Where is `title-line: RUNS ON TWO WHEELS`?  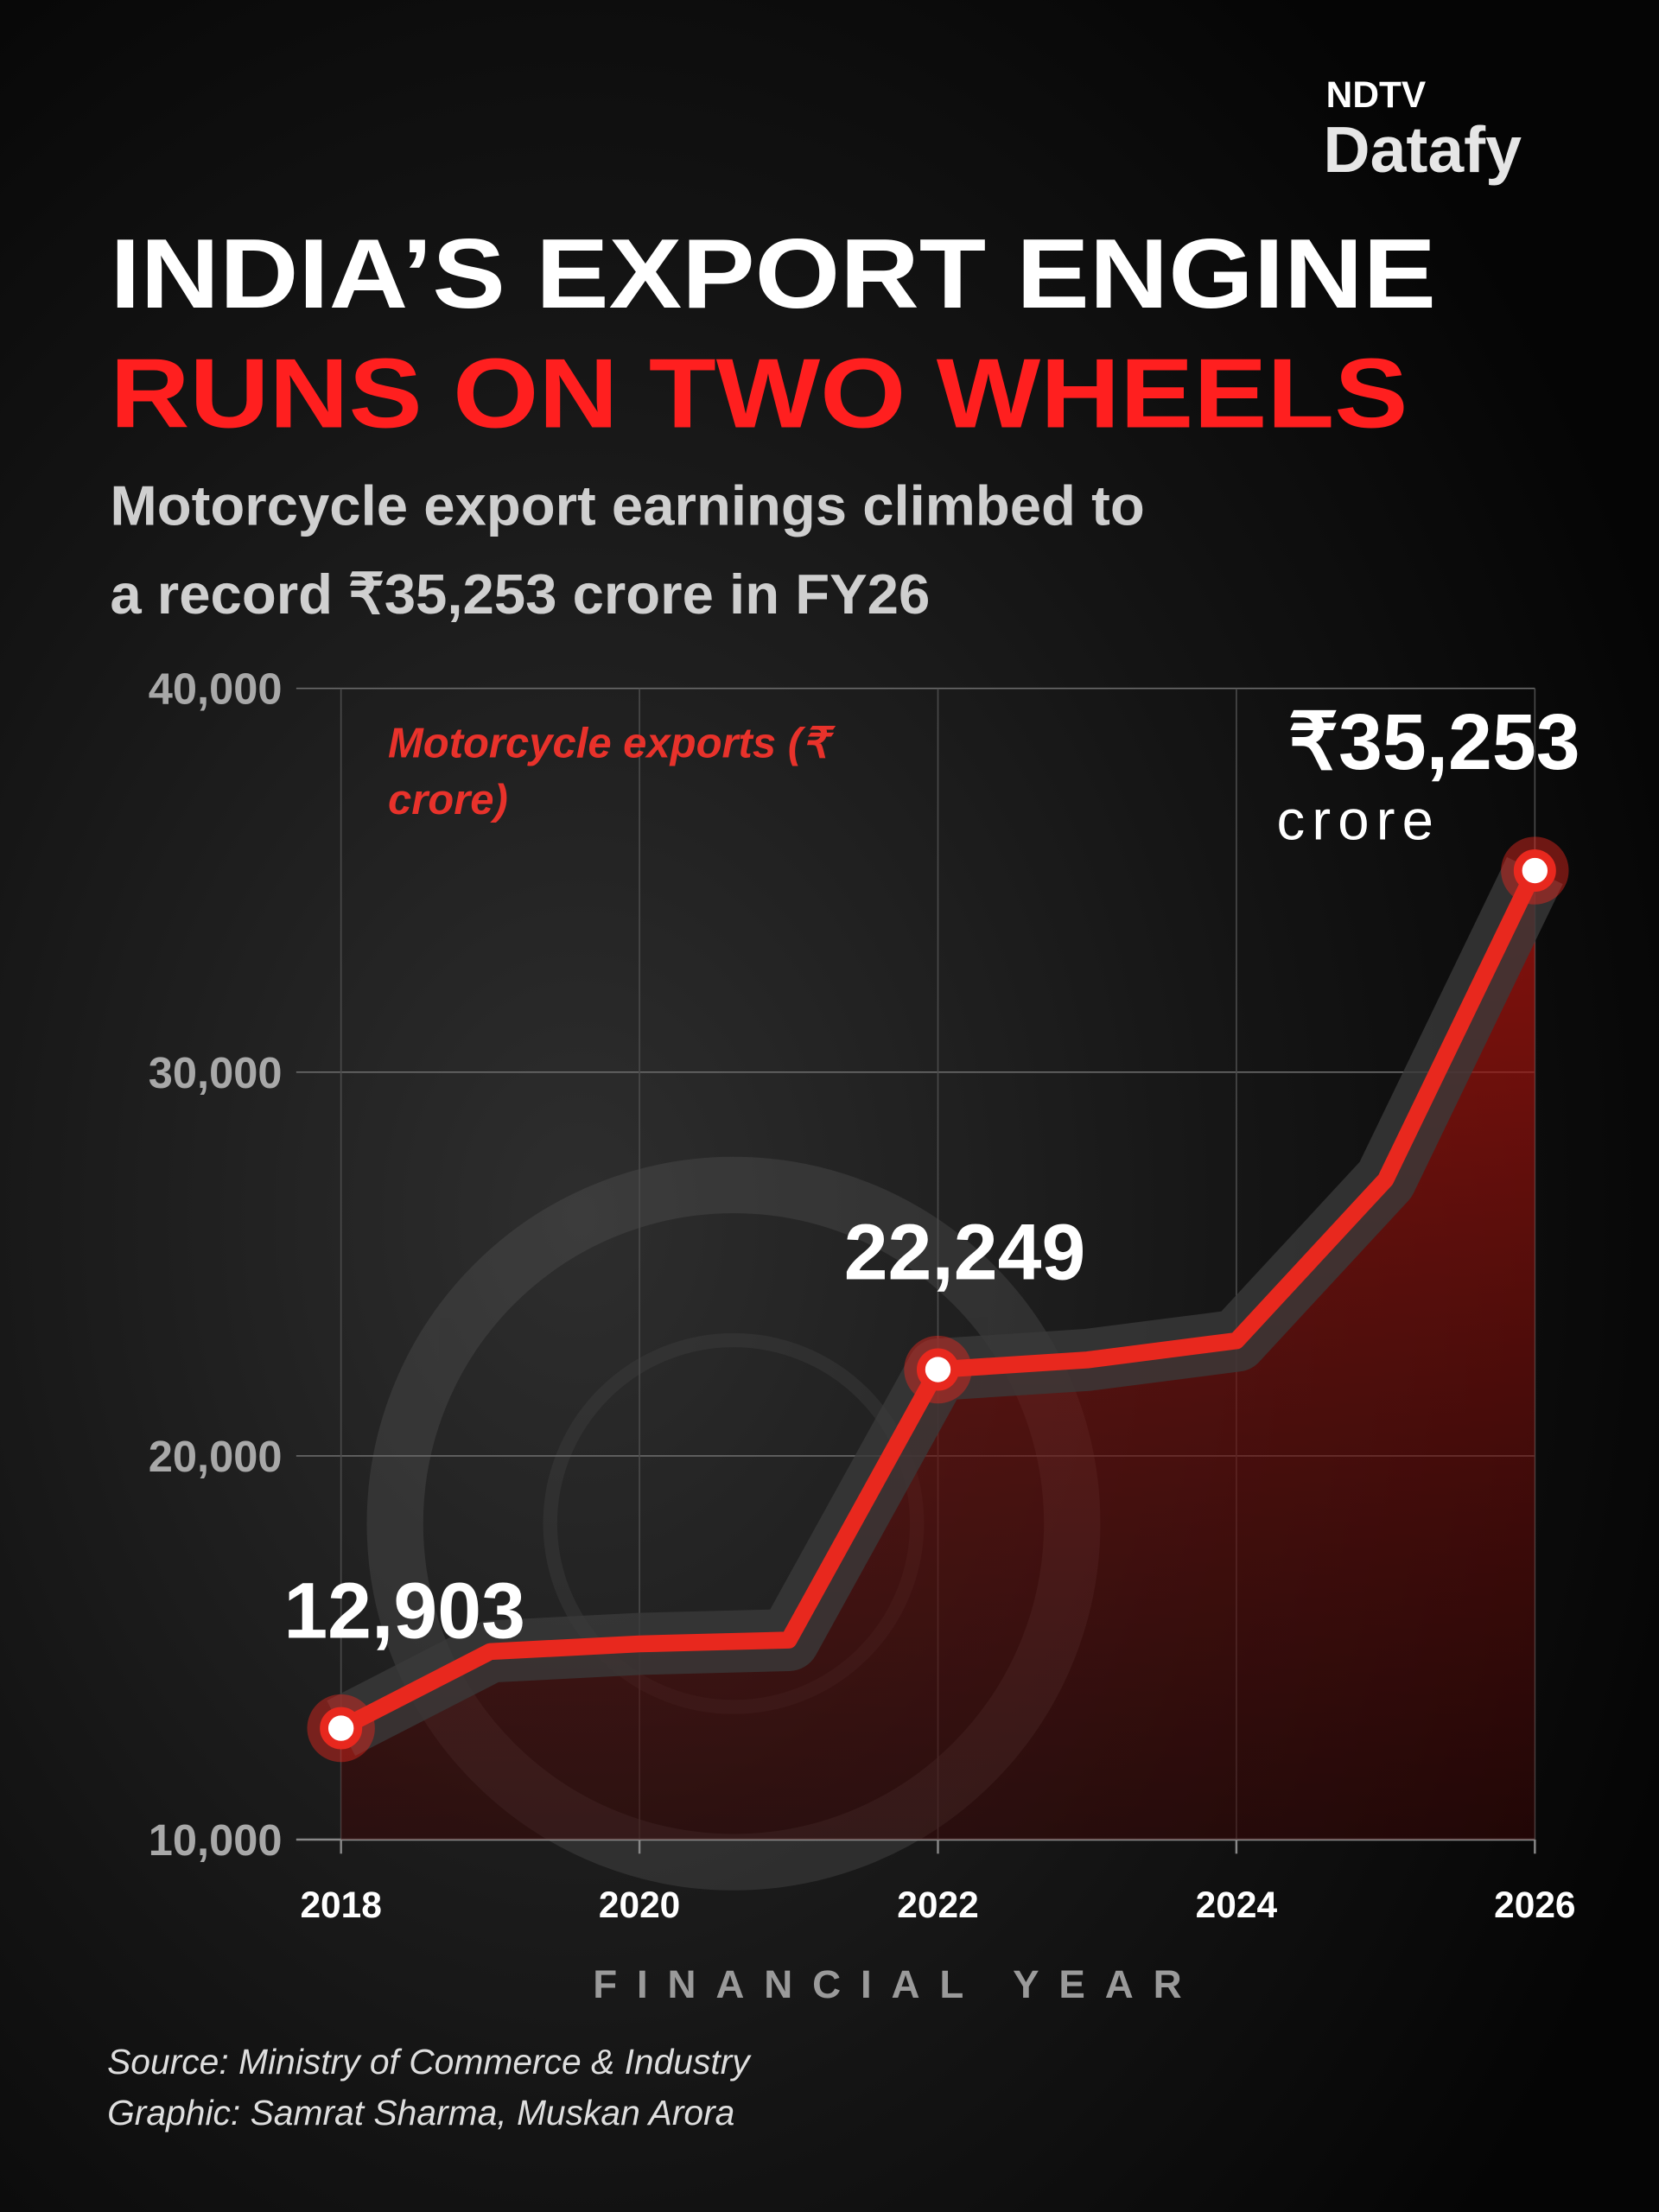 title-line: RUNS ON TWO WHEELS is located at coordinates (759, 394).